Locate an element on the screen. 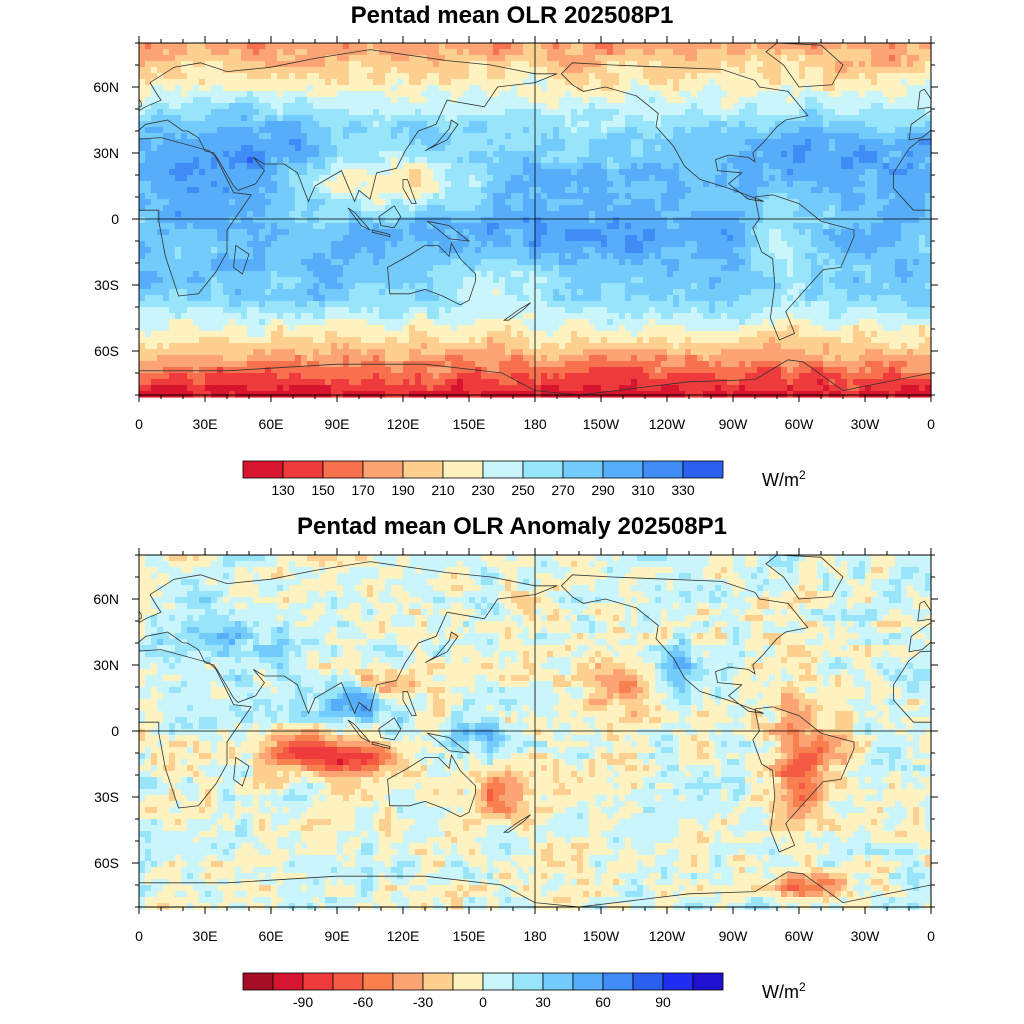 The height and width of the screenshot is (1024, 1024). colorbar-label: 330 is located at coordinates (683, 490).